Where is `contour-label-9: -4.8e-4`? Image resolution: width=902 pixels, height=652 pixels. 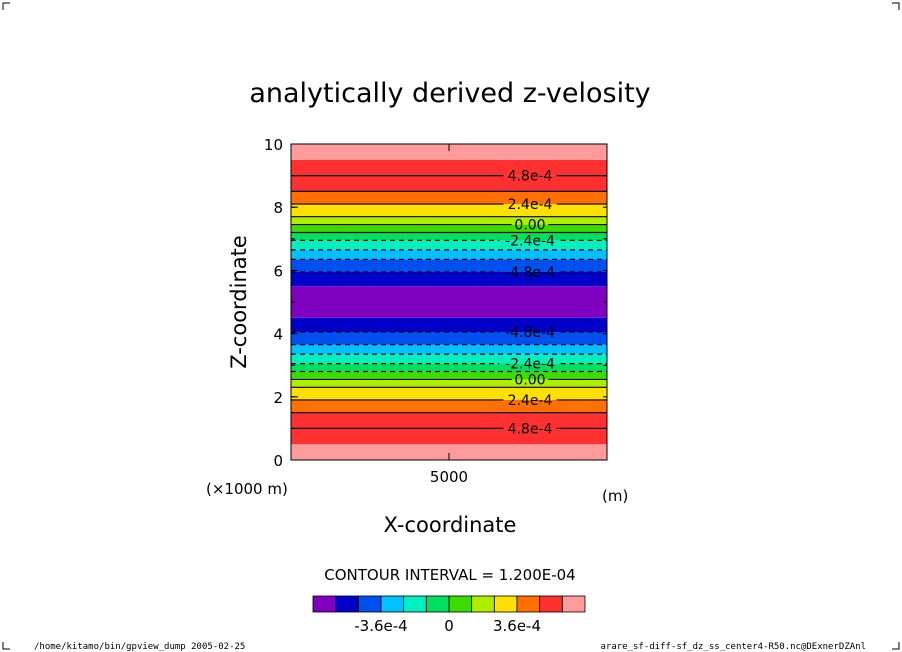 contour-label-9: -4.8e-4 is located at coordinates (530, 333).